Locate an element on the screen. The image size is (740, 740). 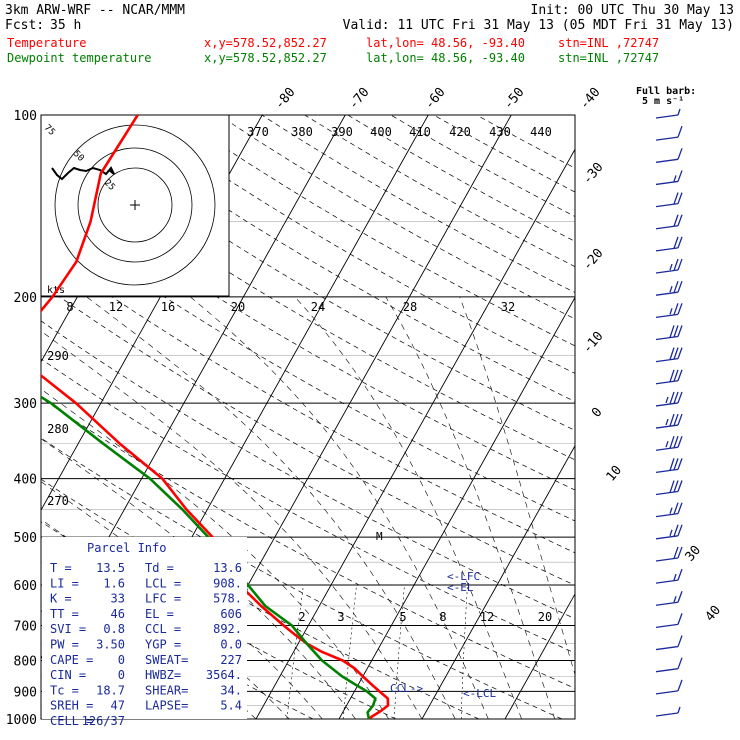
parcel-info-cell: CIN = is located at coordinates (68, 675).